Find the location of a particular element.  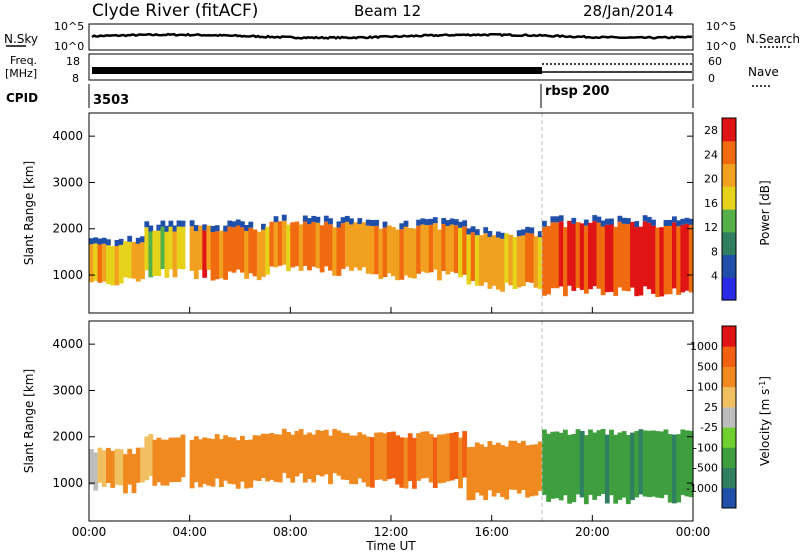

x-tick-label: 20:00 is located at coordinates (592, 532).